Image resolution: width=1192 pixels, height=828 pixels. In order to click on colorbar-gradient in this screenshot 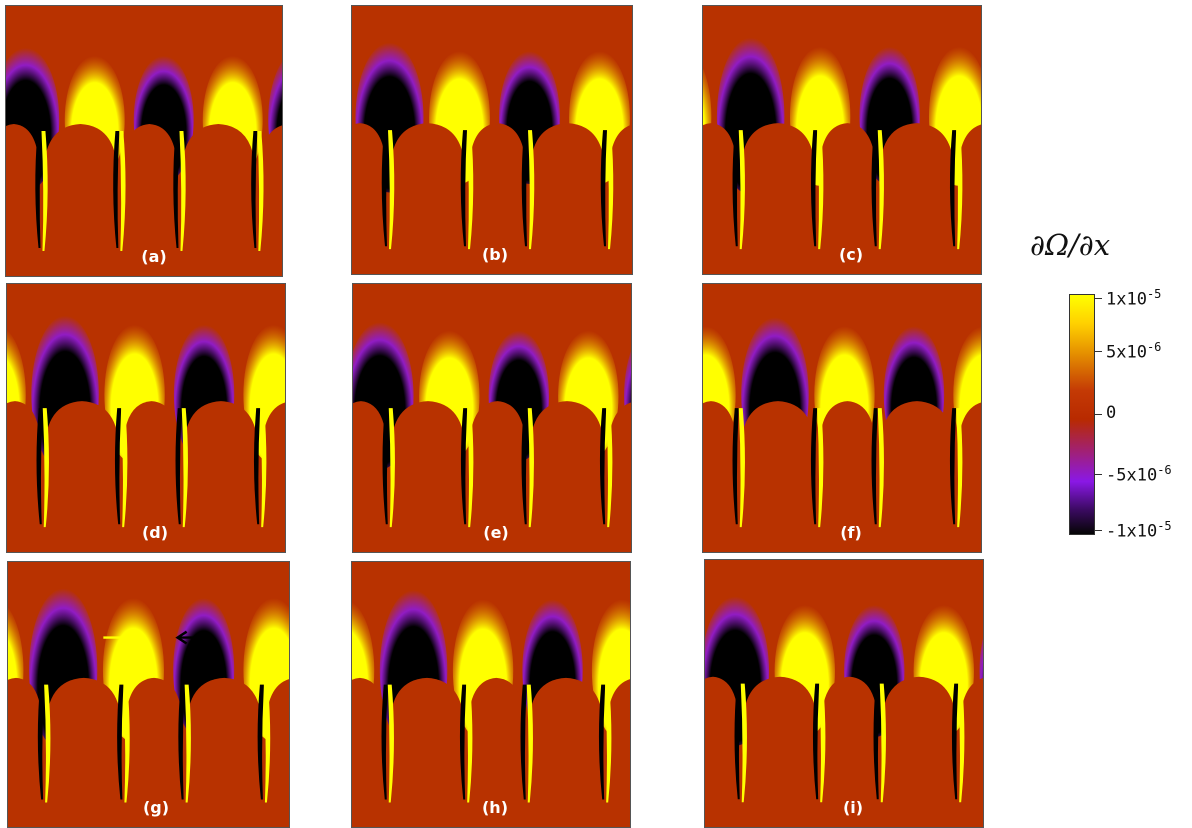, I will do `click(1082, 414)`.